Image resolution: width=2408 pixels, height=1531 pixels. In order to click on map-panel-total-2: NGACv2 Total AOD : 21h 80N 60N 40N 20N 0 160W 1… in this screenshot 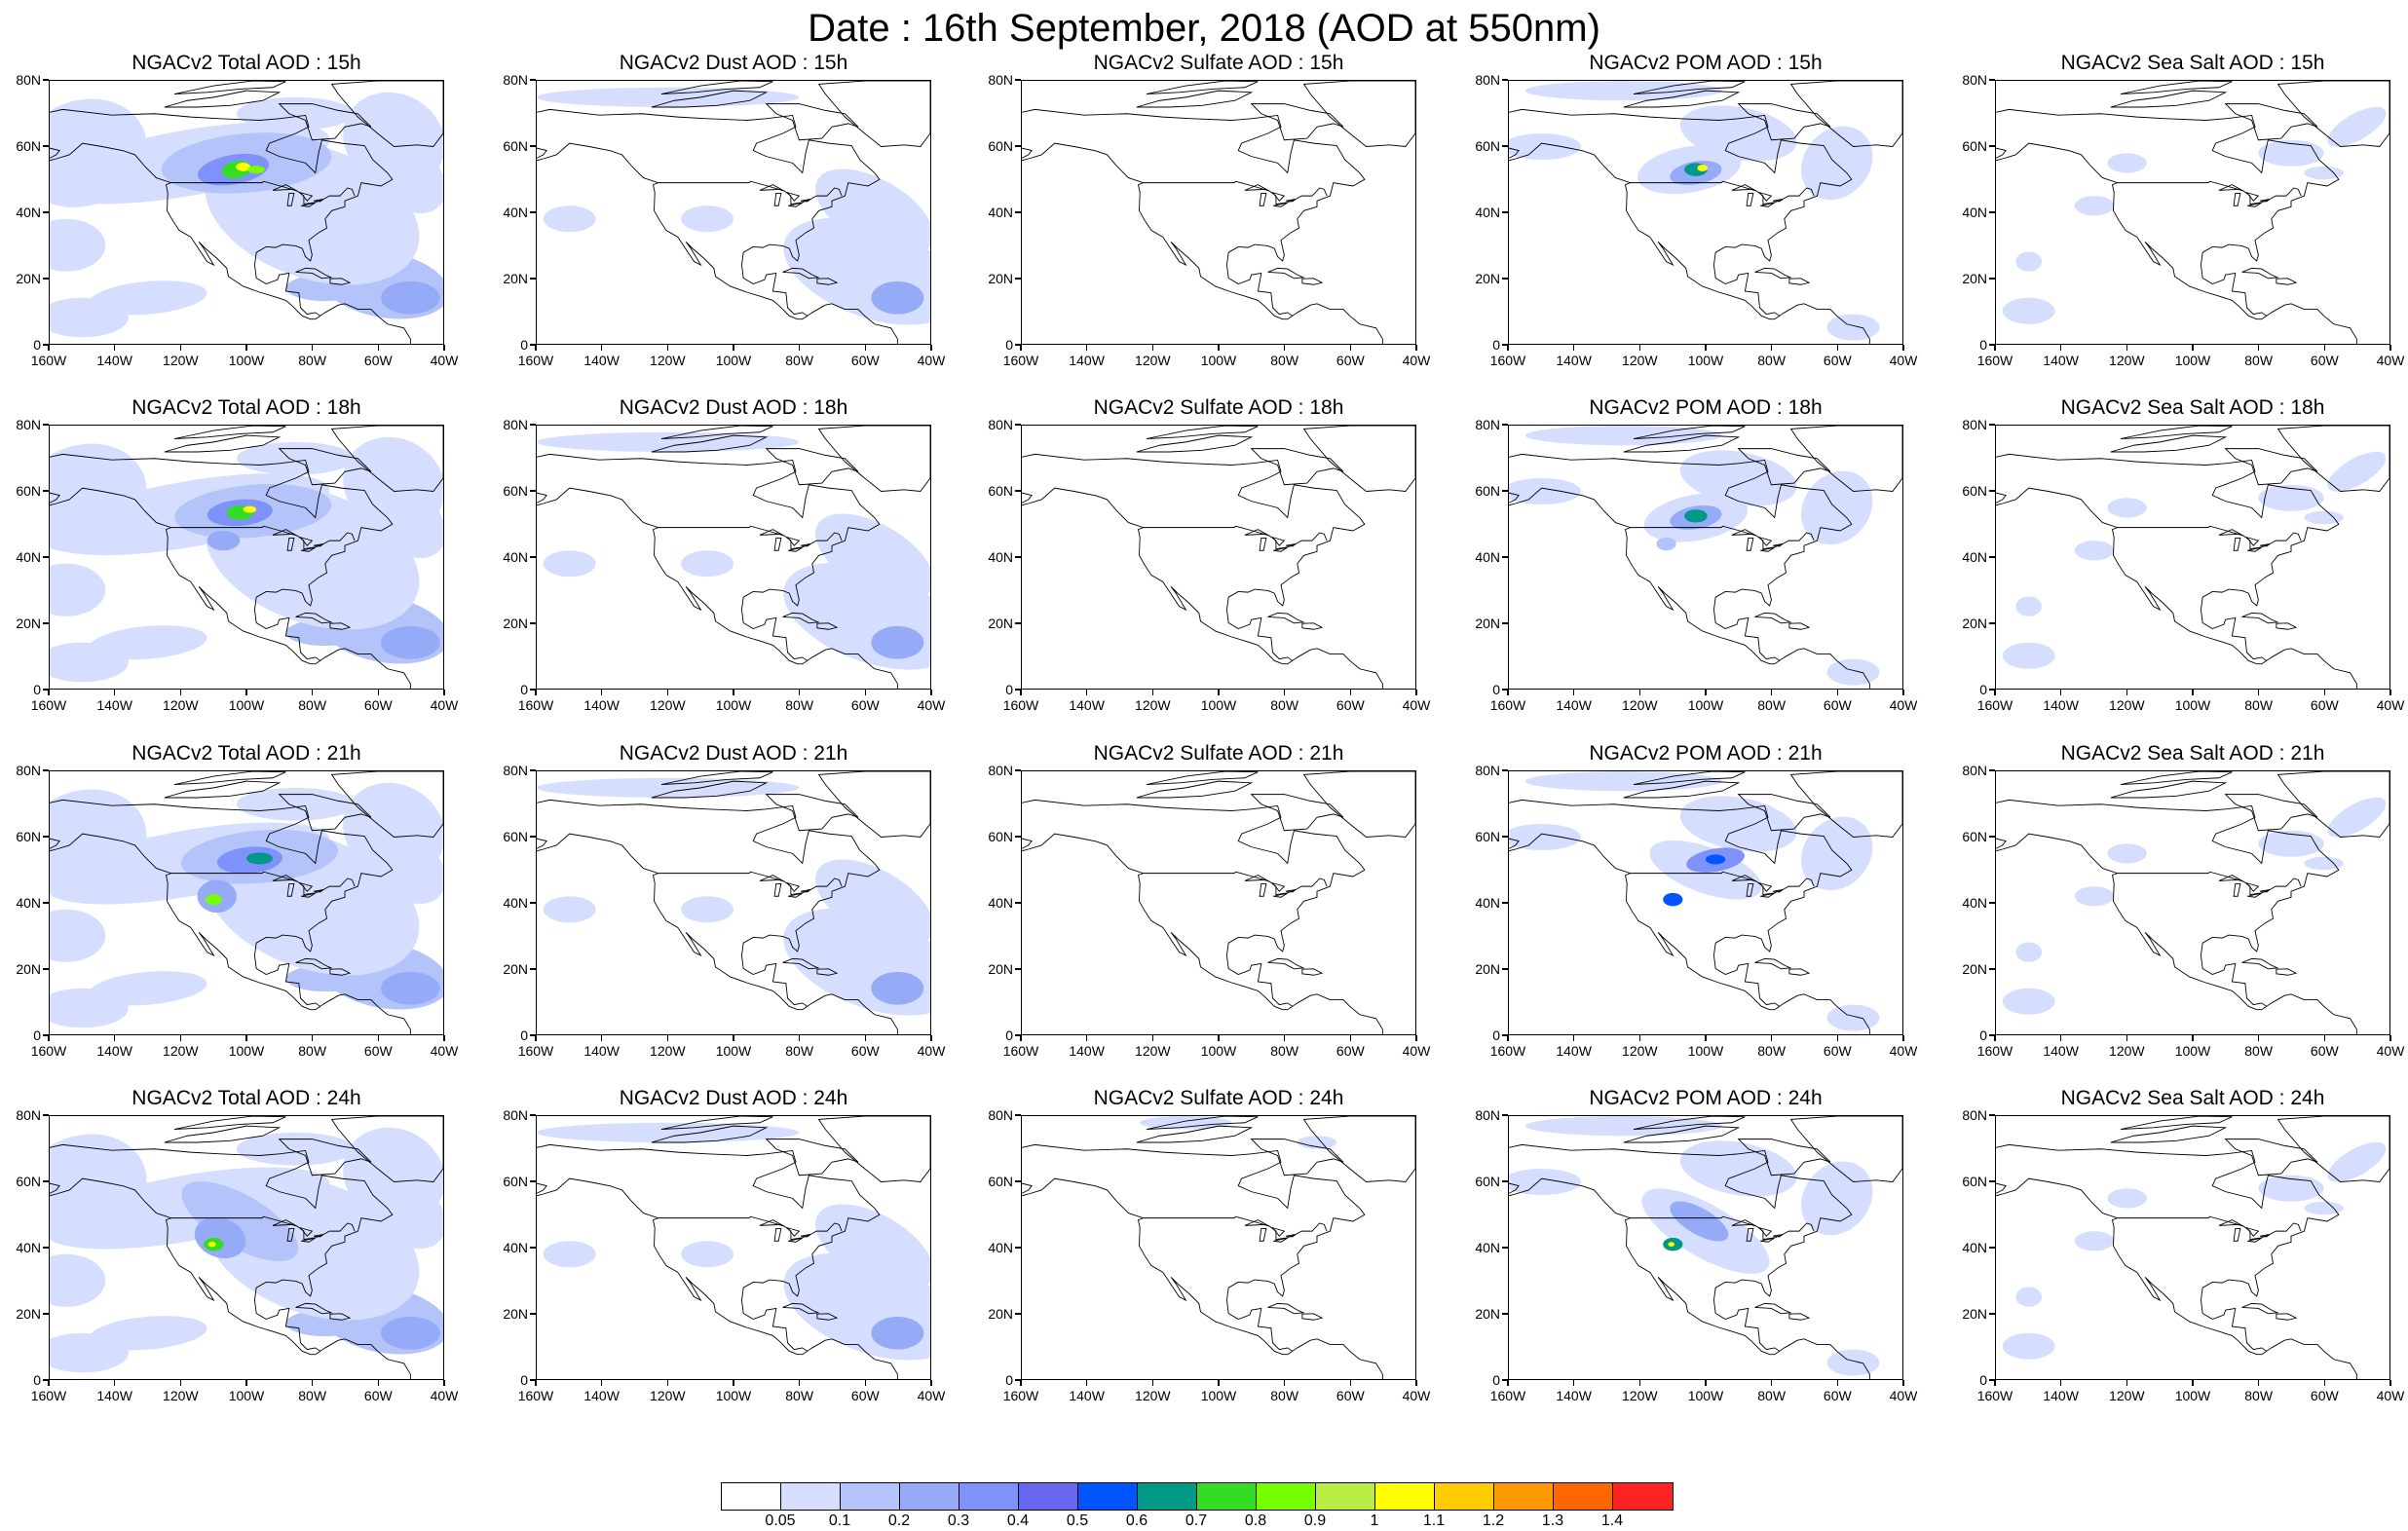, I will do `click(245, 906)`.